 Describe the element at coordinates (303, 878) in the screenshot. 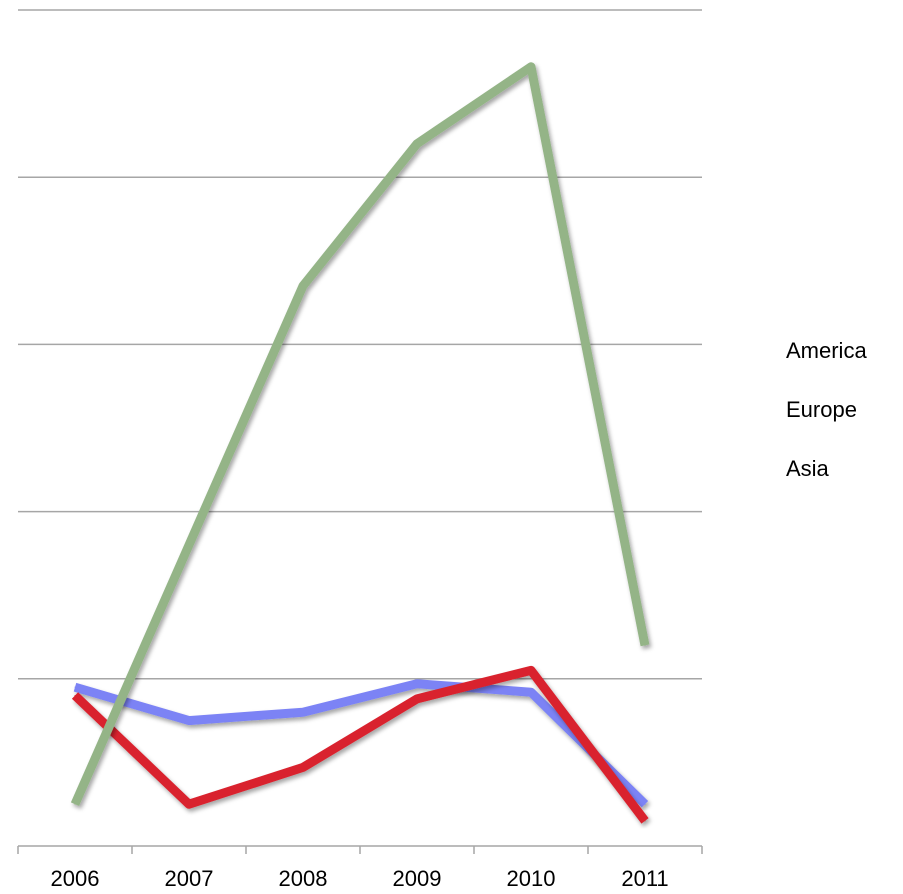

I see `x-tick-label: 2008` at that location.